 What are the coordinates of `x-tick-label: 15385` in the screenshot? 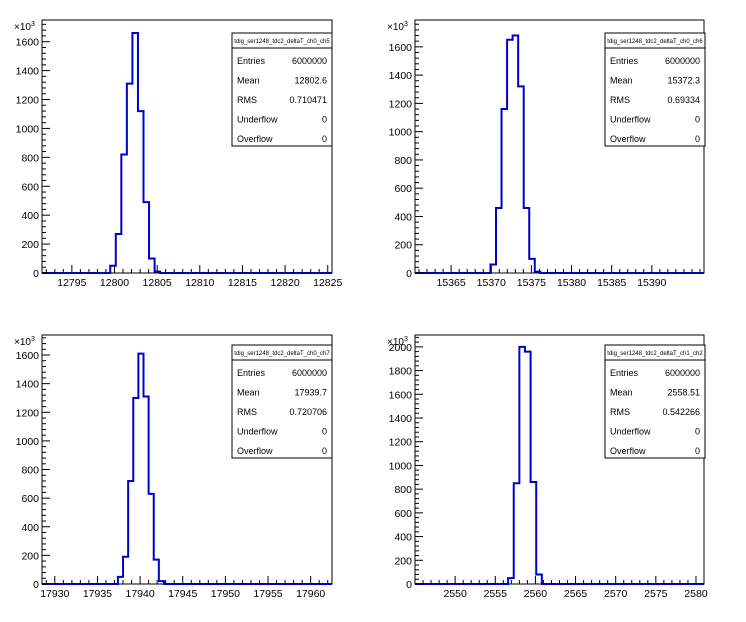 It's located at (611, 283).